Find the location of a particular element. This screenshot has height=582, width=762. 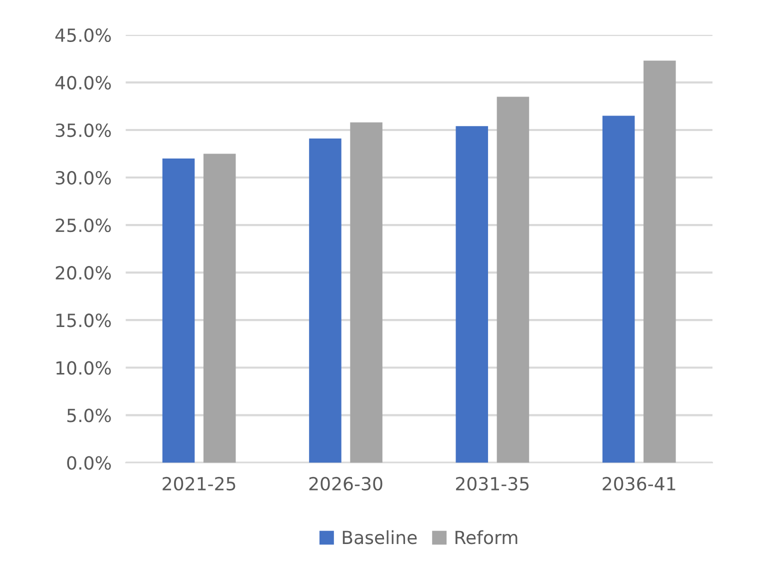

legend-label: Reform is located at coordinates (487, 537).